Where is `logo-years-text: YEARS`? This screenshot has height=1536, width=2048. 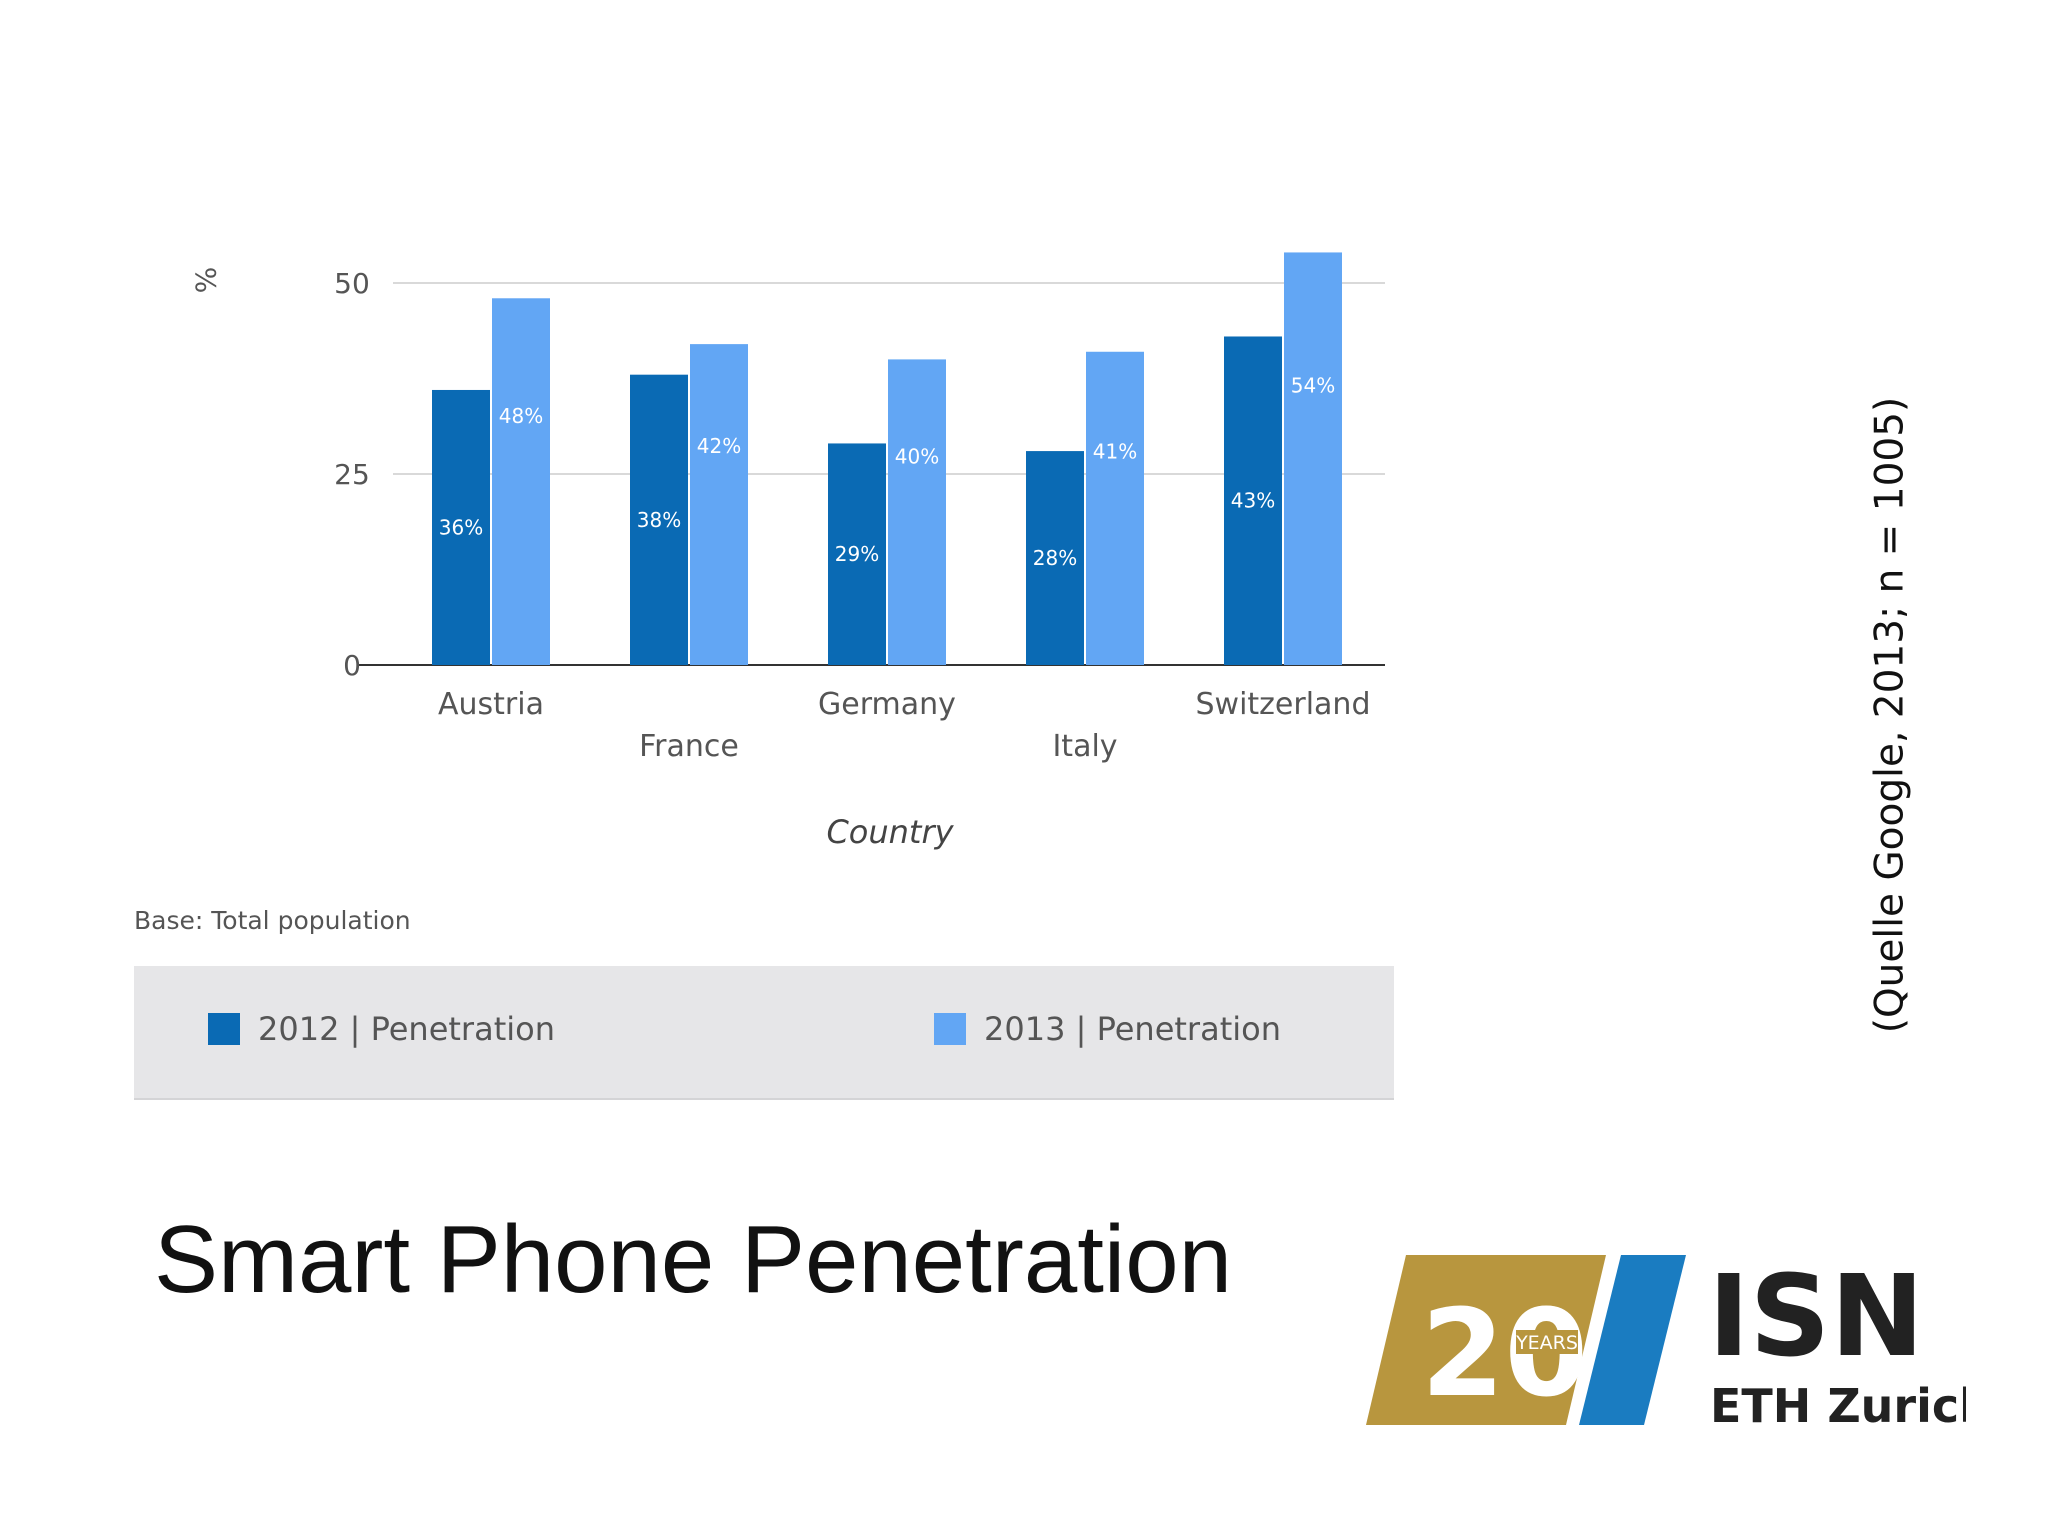 logo-years-text: YEARS is located at coordinates (1546, 1343).